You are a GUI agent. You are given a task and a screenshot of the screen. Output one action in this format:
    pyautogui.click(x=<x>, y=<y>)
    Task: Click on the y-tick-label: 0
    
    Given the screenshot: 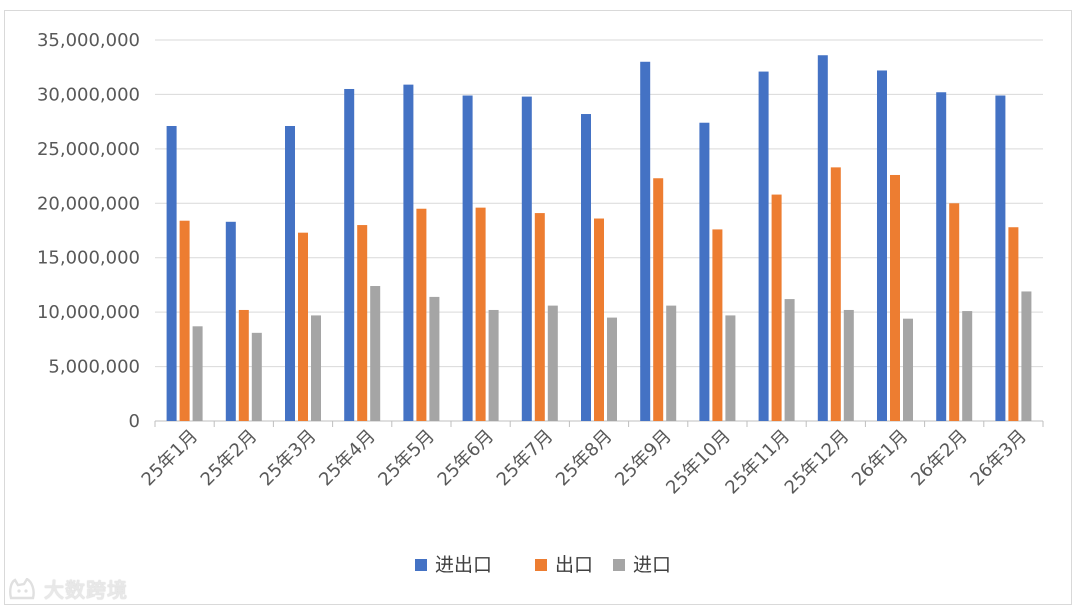 What is the action you would take?
    pyautogui.click(x=134, y=421)
    